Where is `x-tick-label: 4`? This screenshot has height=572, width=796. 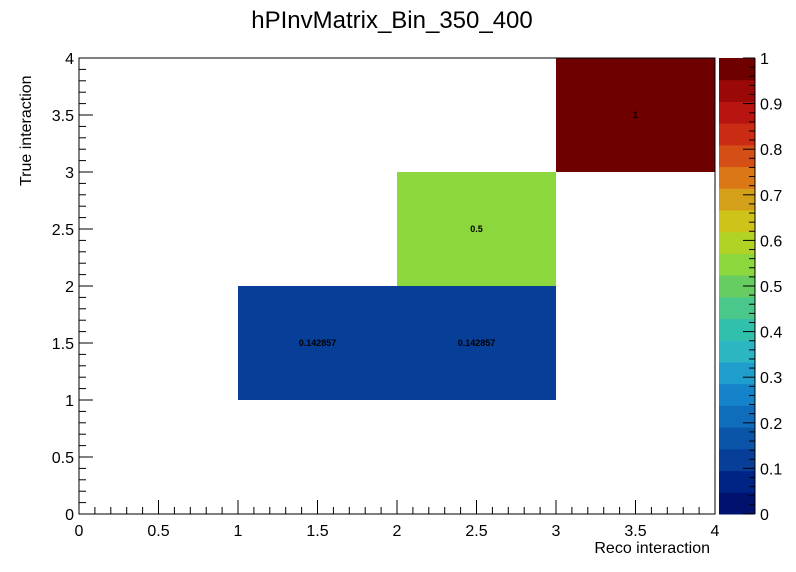
x-tick-label: 4 is located at coordinates (715, 531).